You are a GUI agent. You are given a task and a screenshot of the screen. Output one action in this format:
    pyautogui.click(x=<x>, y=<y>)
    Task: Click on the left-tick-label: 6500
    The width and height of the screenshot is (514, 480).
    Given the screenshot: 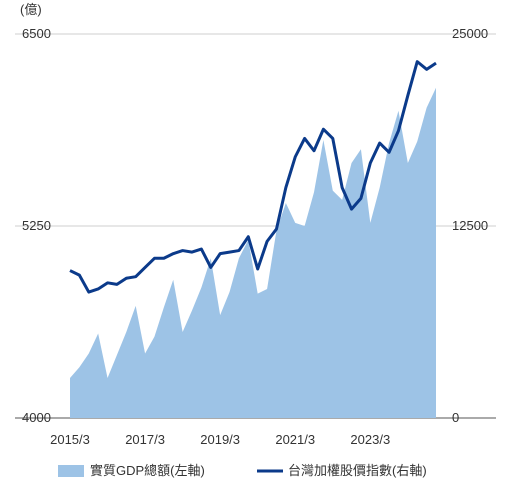 What is the action you would take?
    pyautogui.click(x=36, y=33)
    